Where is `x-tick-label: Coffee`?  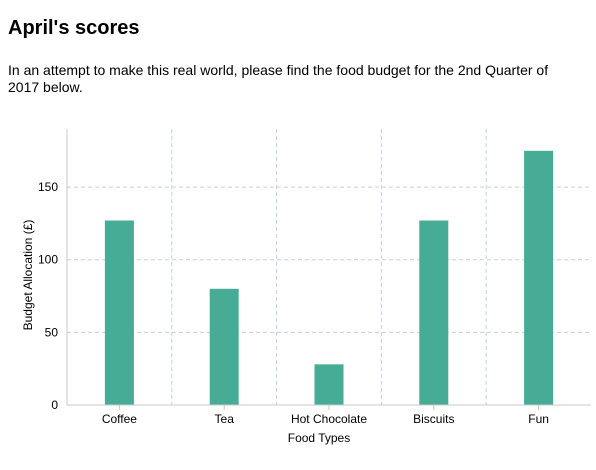
x-tick-label: Coffee is located at coordinates (119, 419).